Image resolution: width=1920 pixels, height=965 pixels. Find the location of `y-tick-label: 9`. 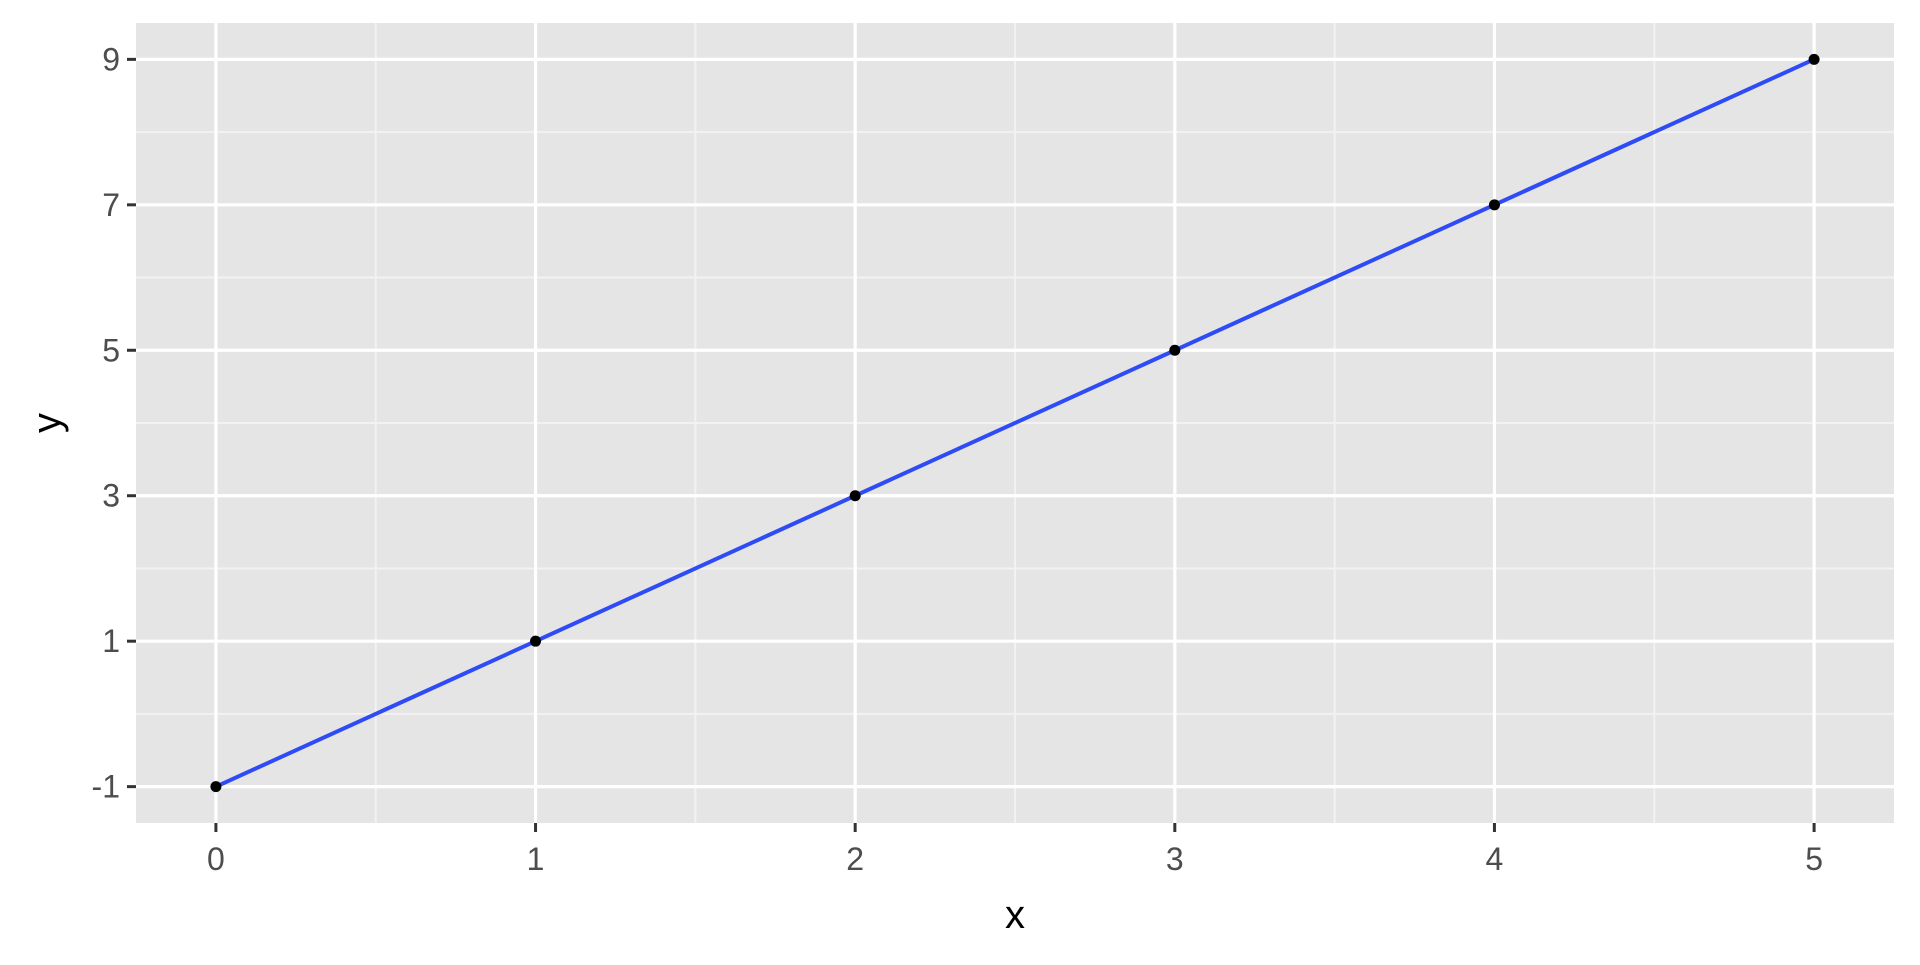

y-tick-label: 9 is located at coordinates (111, 59).